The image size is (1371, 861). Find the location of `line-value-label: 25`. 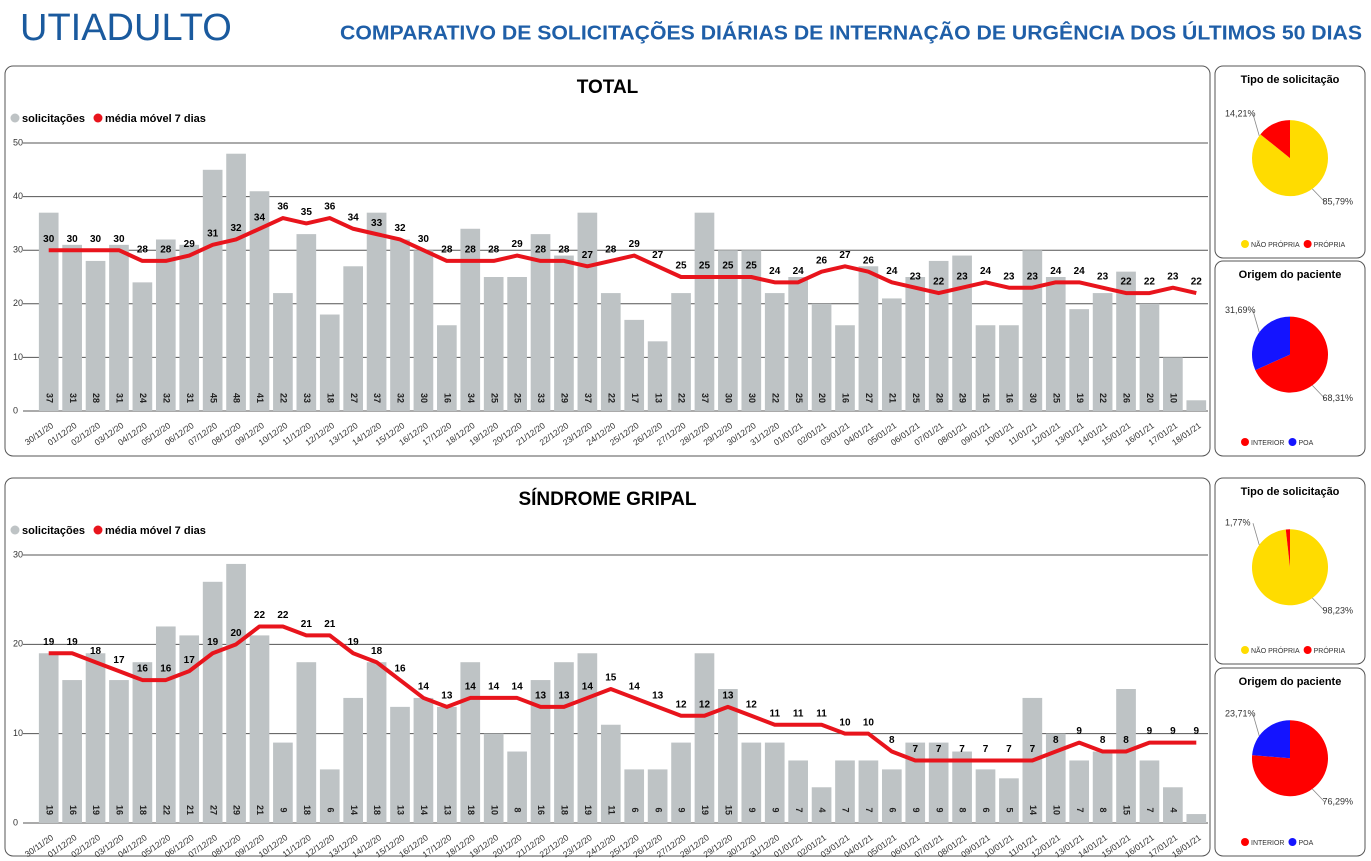

line-value-label: 25 is located at coordinates (728, 266).